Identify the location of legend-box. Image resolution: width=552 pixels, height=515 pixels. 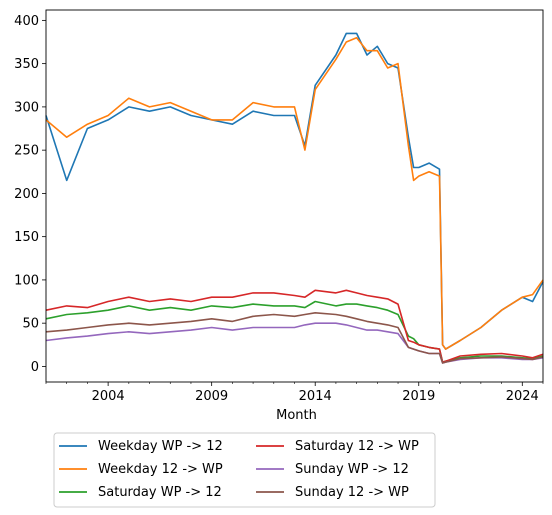
(244, 470).